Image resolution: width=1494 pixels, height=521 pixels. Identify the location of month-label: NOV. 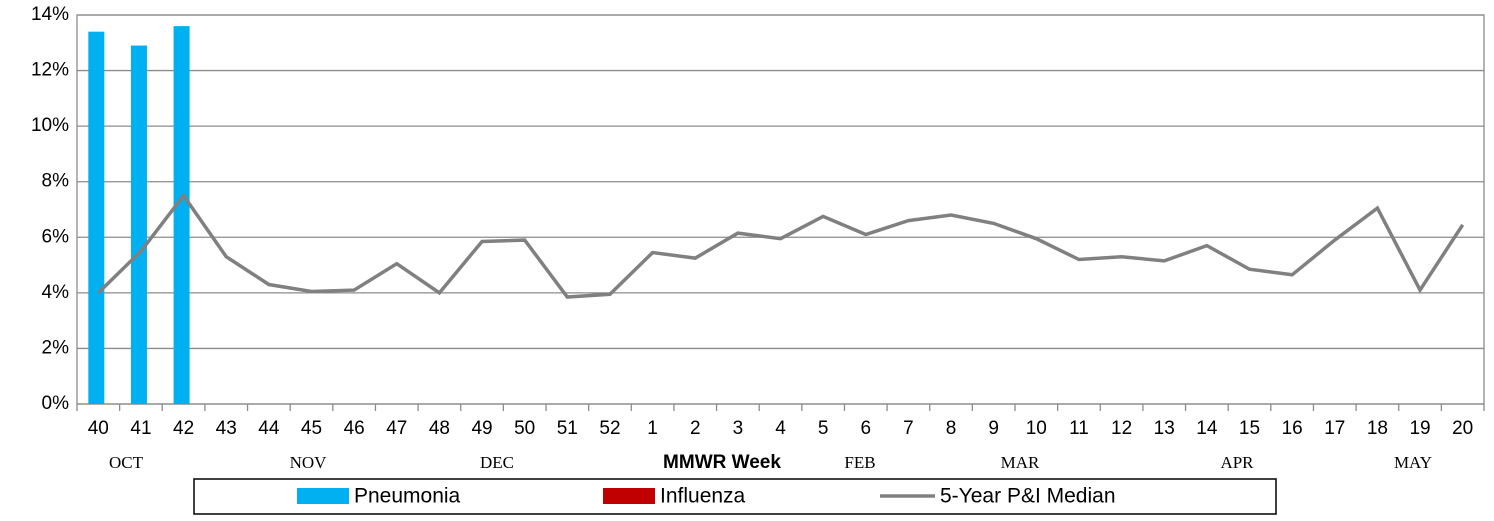
(309, 462).